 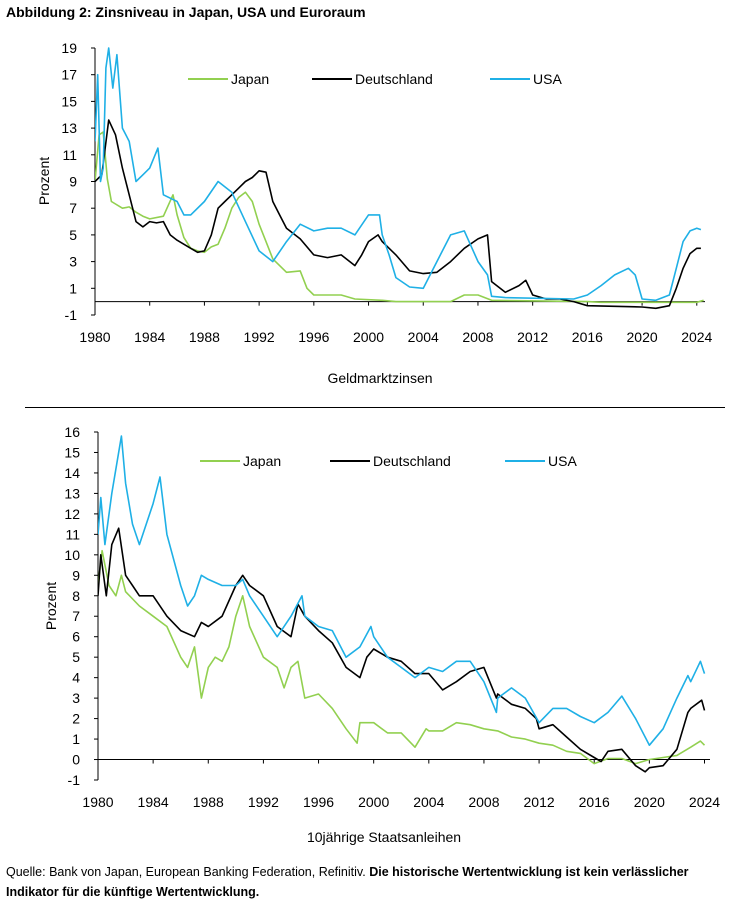 What do you see at coordinates (73, 262) in the screenshot?
I see `mm-y-tick-label: 3` at bounding box center [73, 262].